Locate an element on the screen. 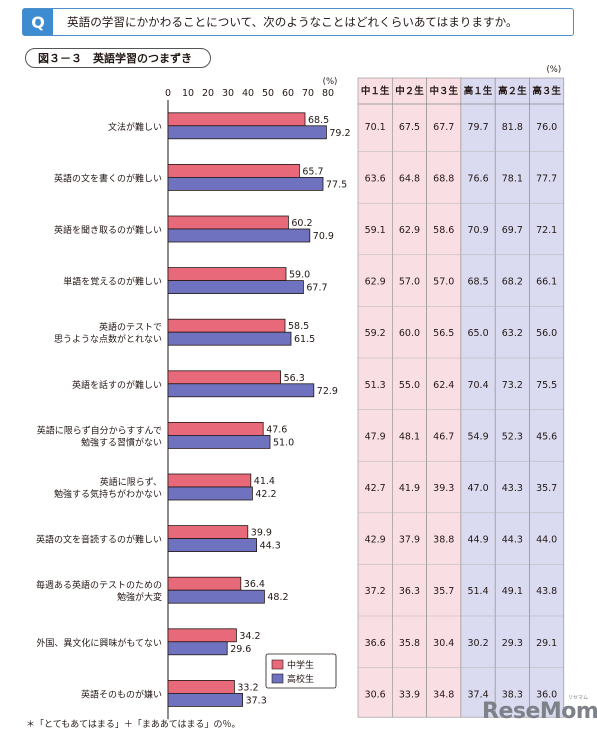  bar-value-label: 72.9 is located at coordinates (327, 391).